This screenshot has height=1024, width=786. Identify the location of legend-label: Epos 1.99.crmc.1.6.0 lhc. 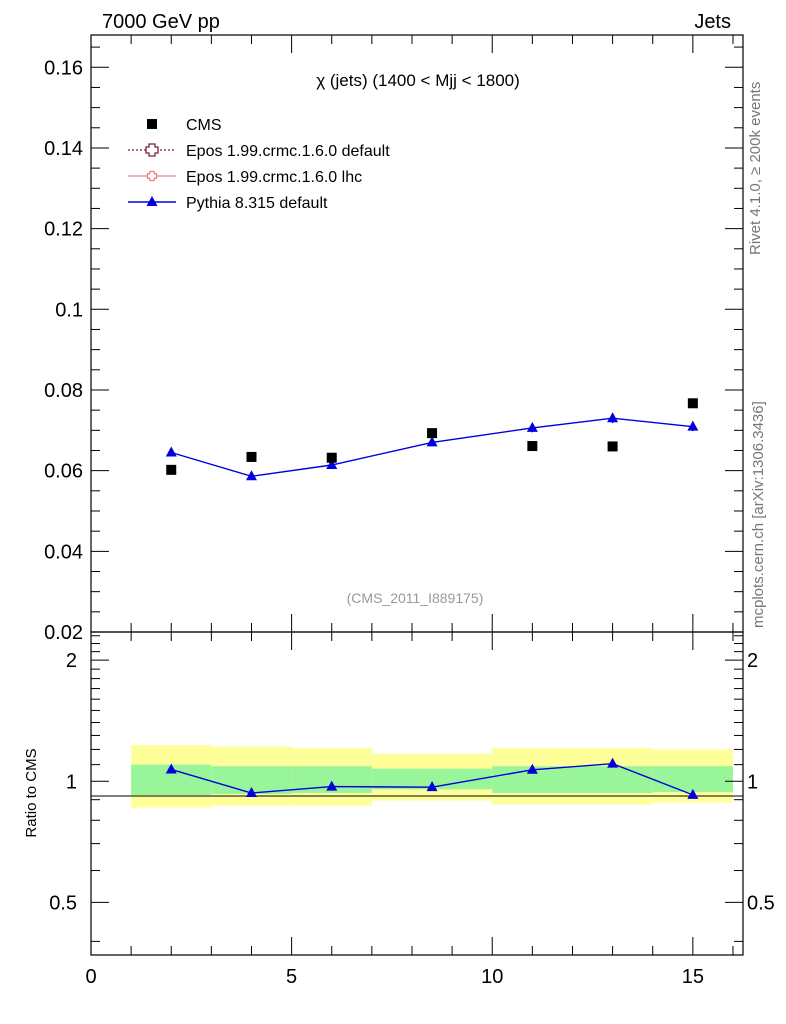
(274, 177).